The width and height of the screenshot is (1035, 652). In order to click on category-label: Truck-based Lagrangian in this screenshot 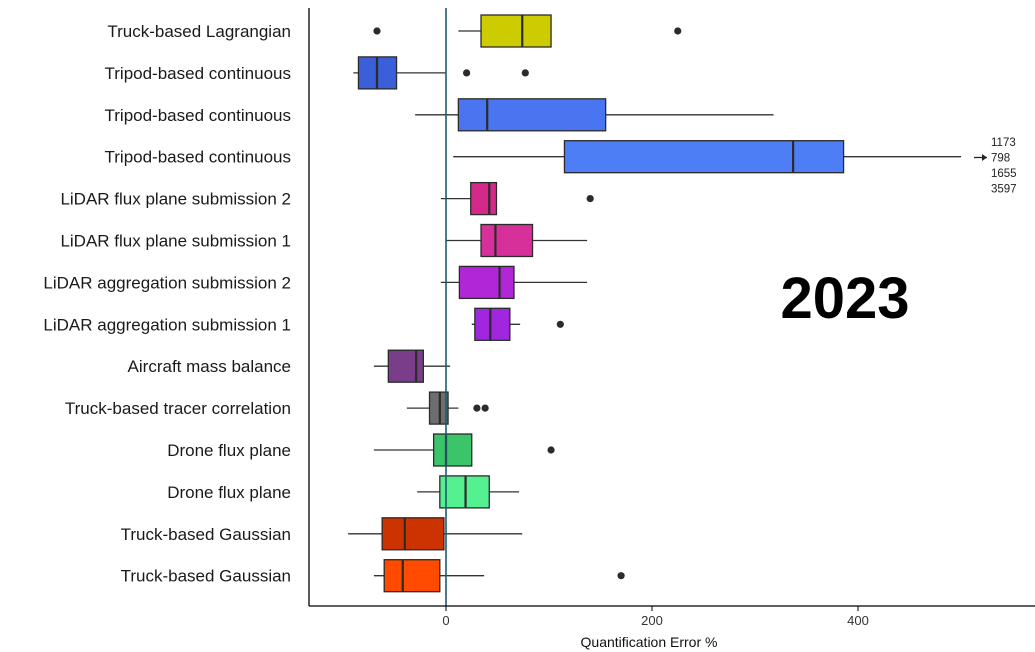, I will do `click(199, 31)`.